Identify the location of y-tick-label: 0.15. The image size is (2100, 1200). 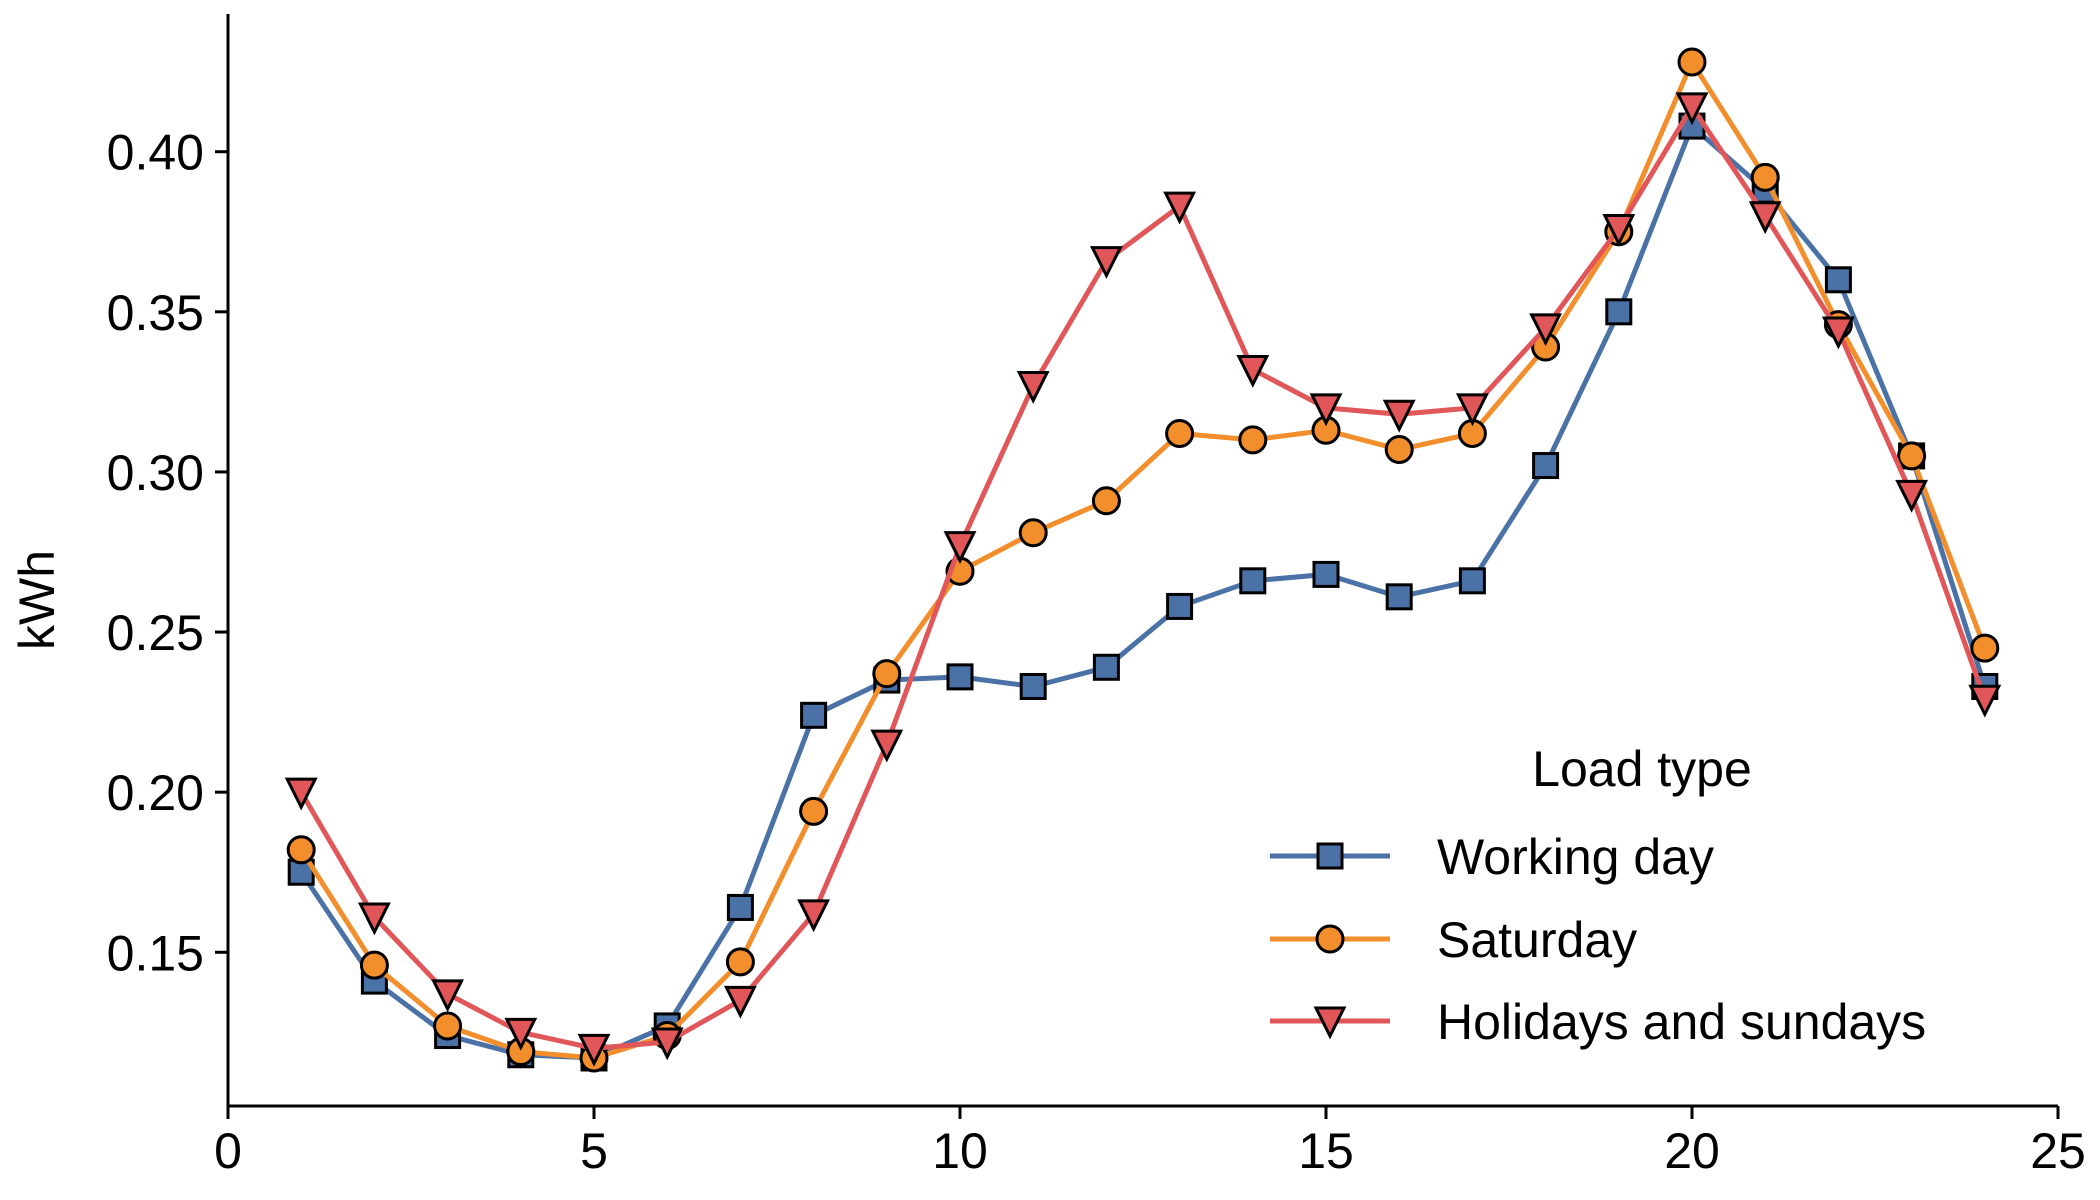
(155, 953).